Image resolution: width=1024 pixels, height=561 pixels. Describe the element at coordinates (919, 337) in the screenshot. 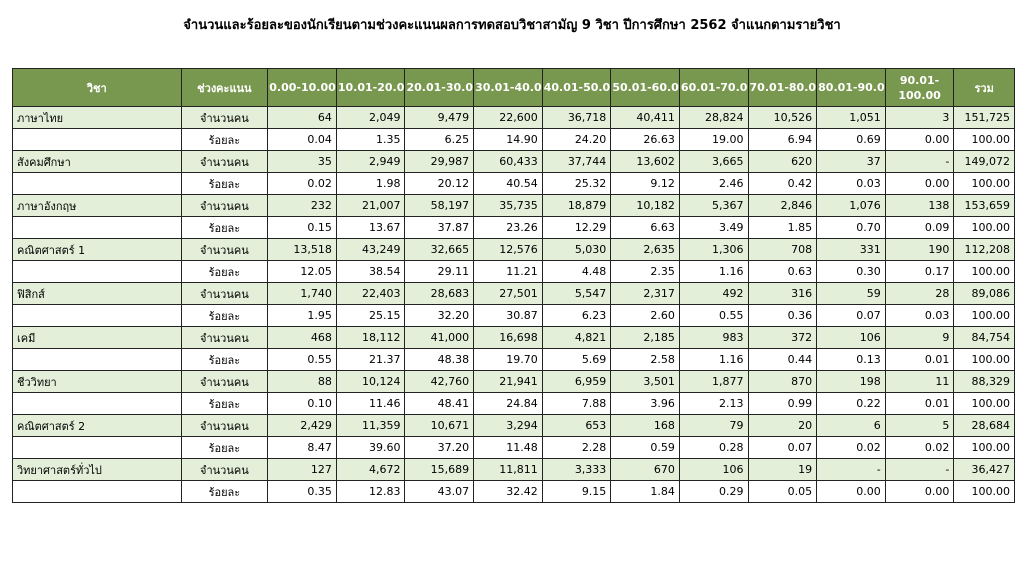

I see `value-cell: 9` at that location.